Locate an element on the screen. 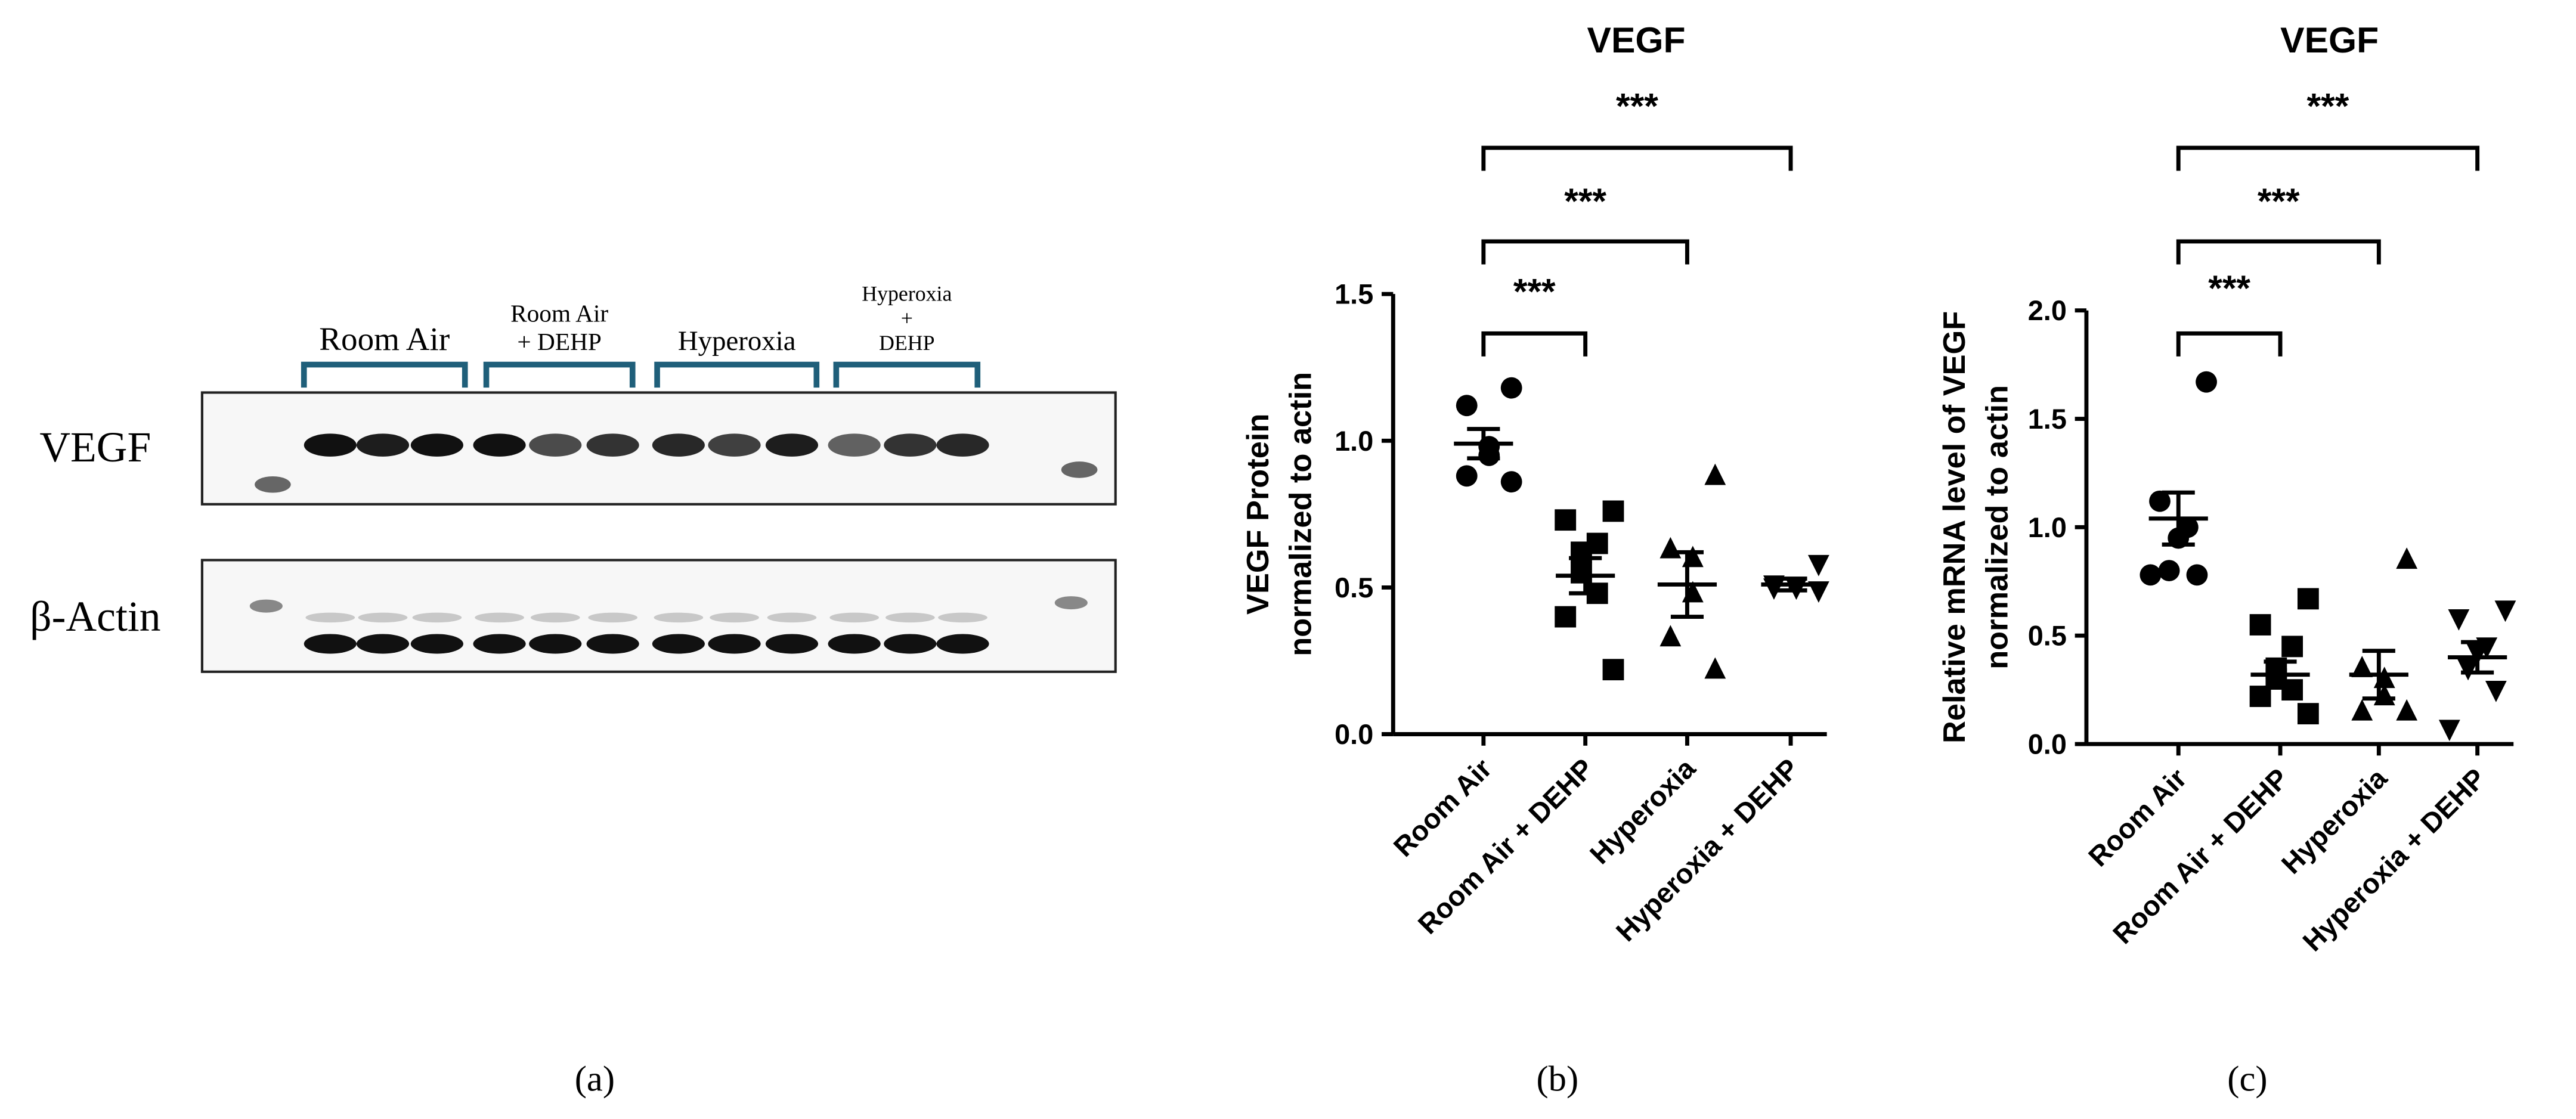 Image resolution: width=2576 pixels, height=1119 pixels. y-axis-label: VEGF Protein is located at coordinates (1258, 514).